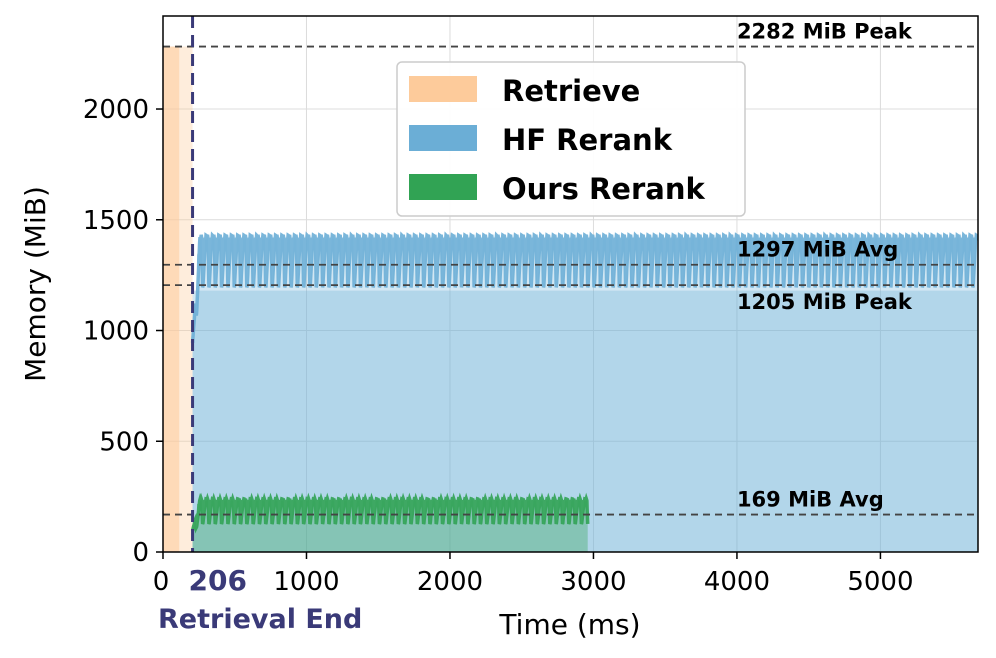  What do you see at coordinates (584, 287) in the screenshot?
I see `series-line-hf-rerank` at bounding box center [584, 287].